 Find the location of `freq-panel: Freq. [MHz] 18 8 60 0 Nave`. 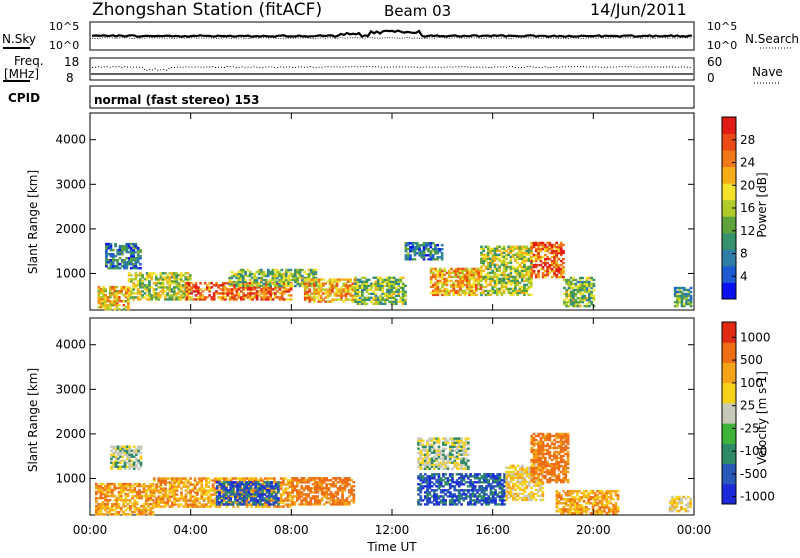

freq-panel: Freq. [MHz] 18 8 60 0 Nave is located at coordinates (393, 69).